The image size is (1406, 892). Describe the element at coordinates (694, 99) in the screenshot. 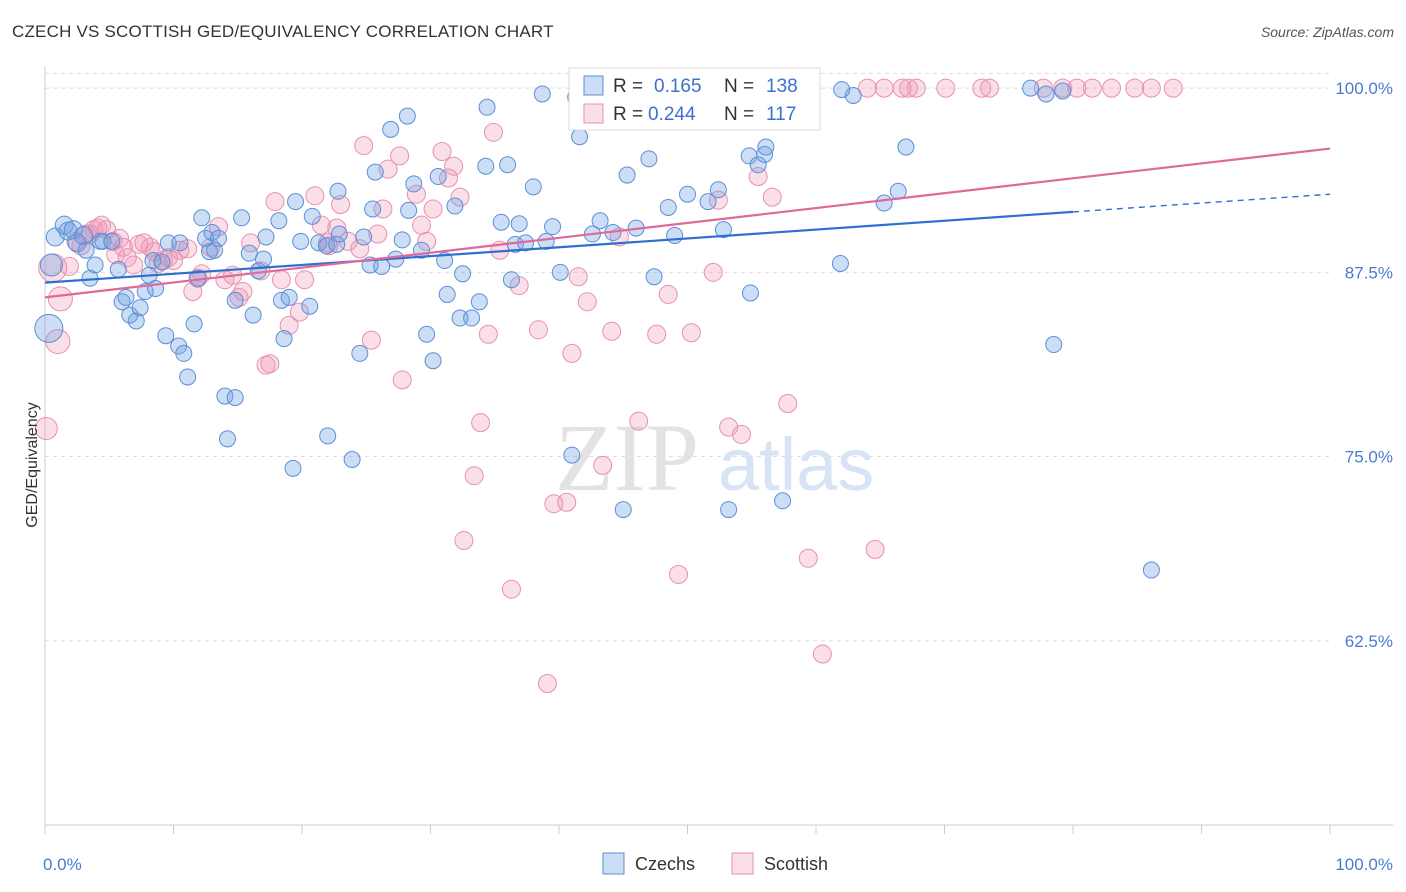

I see `stats-legend: R = 0.165 N = 138 R = 0.244 N = 117` at that location.